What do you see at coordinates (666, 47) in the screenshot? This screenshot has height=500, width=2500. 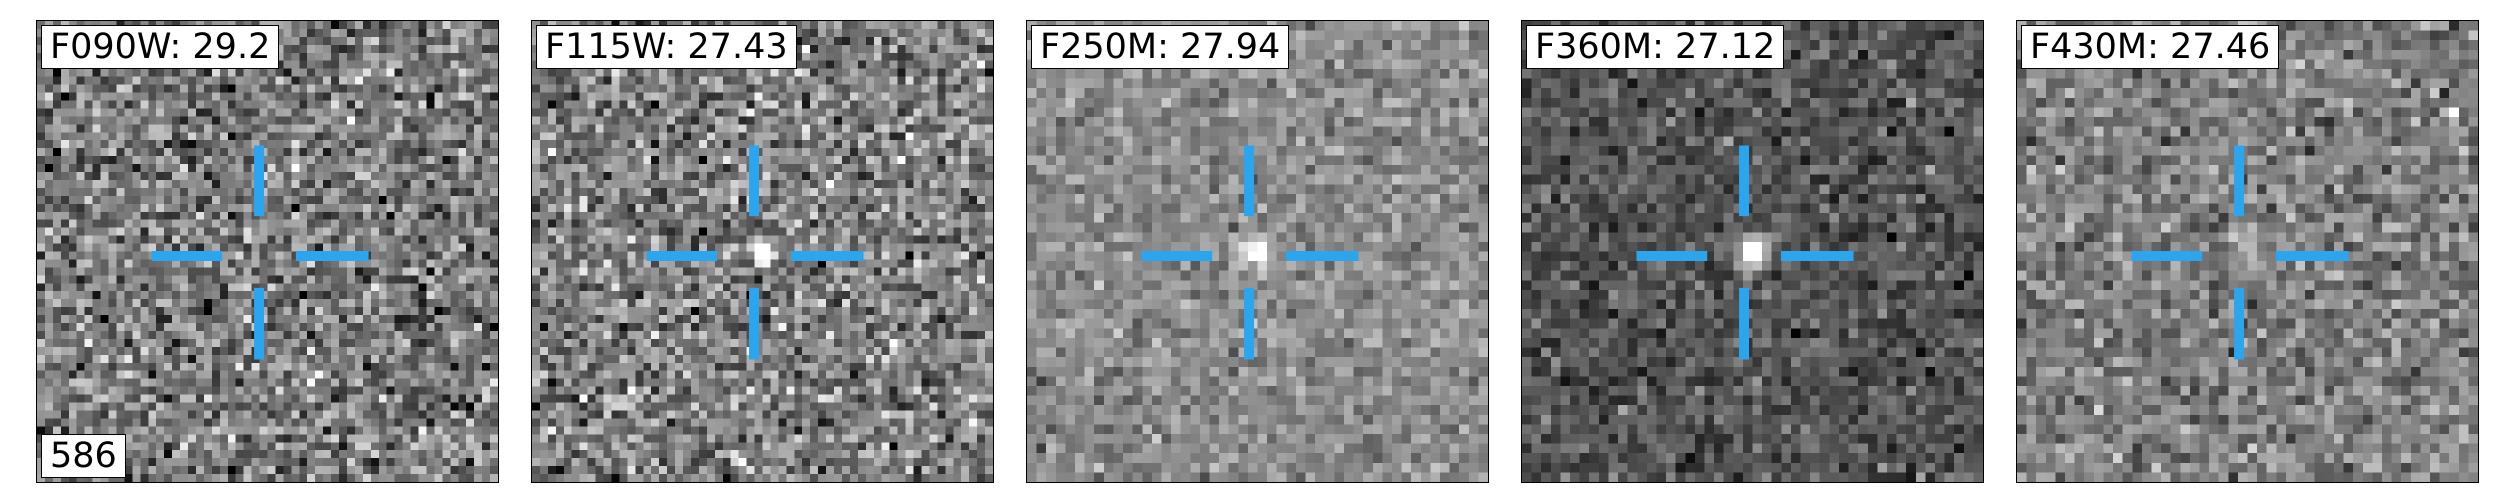 I see `filter-magnitude-label: F115W: 27.43` at bounding box center [666, 47].